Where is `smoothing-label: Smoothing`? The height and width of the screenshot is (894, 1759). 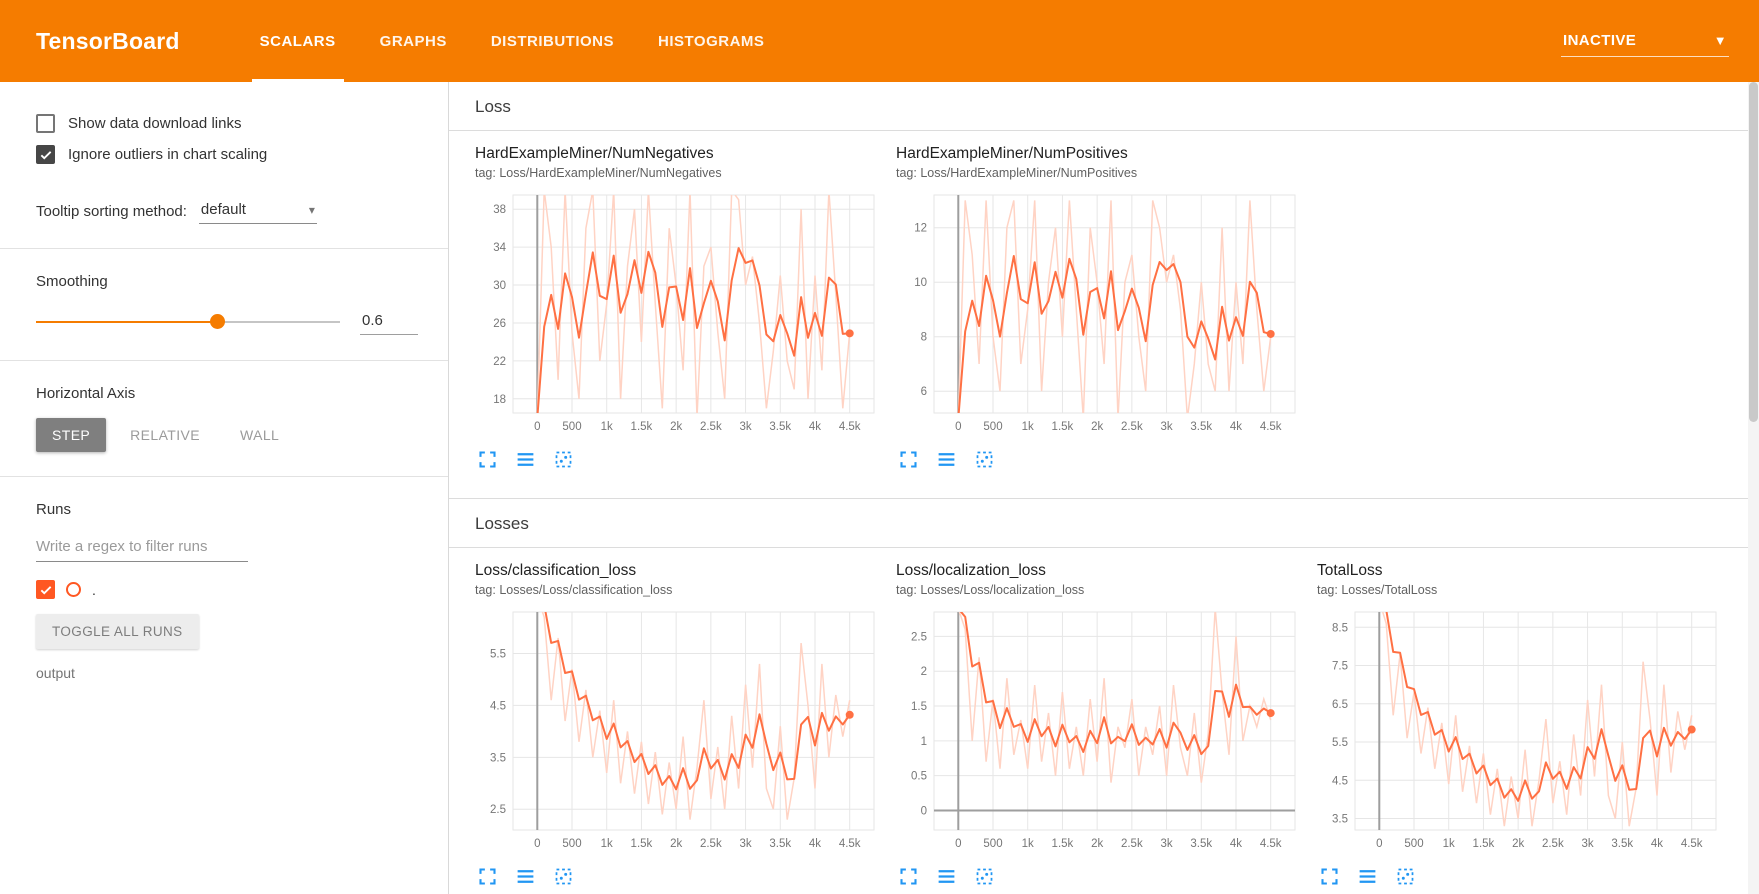 smoothing-label: Smoothing is located at coordinates (72, 281).